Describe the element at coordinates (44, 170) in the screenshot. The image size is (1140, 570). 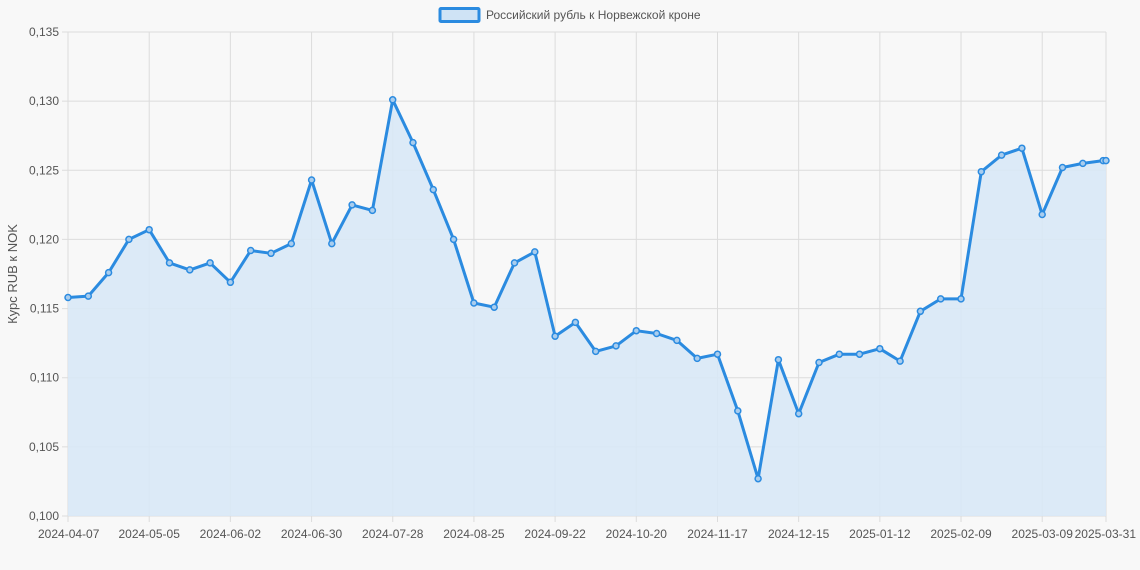
I see `y-tick-label: 0,125` at that location.